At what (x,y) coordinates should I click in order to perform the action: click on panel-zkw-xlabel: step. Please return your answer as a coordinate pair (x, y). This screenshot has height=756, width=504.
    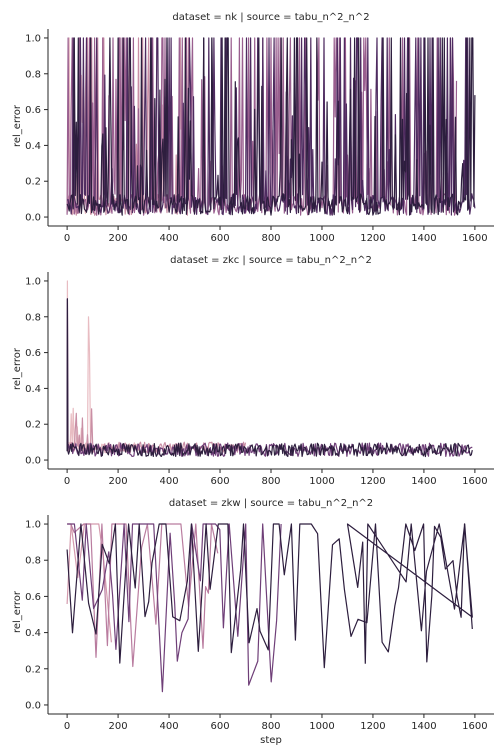
    Looking at the image, I should click on (271, 740).